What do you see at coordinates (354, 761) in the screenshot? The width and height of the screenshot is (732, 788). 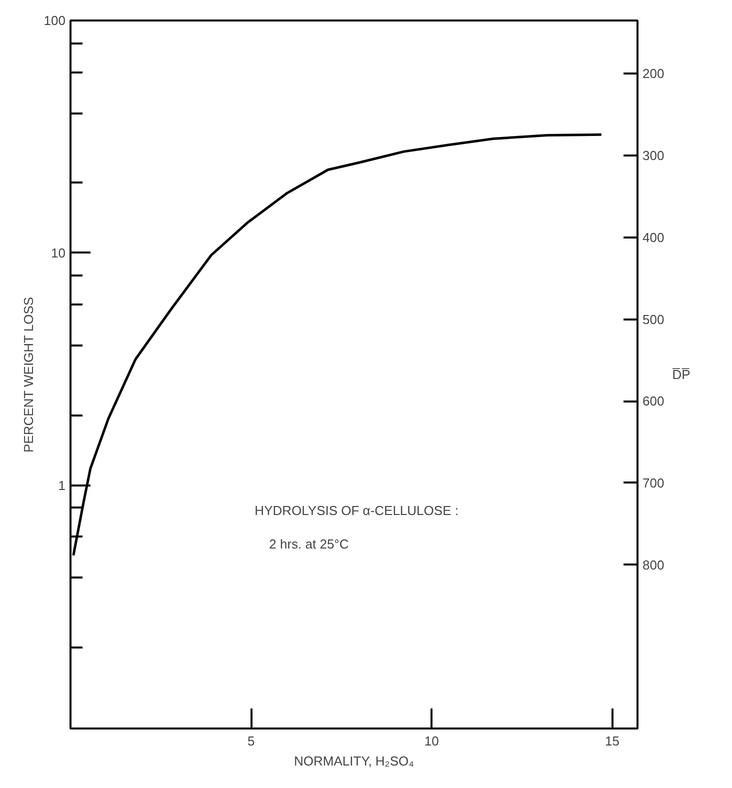 I see `x-axis-title: NORMALITY, H₂SO₄` at bounding box center [354, 761].